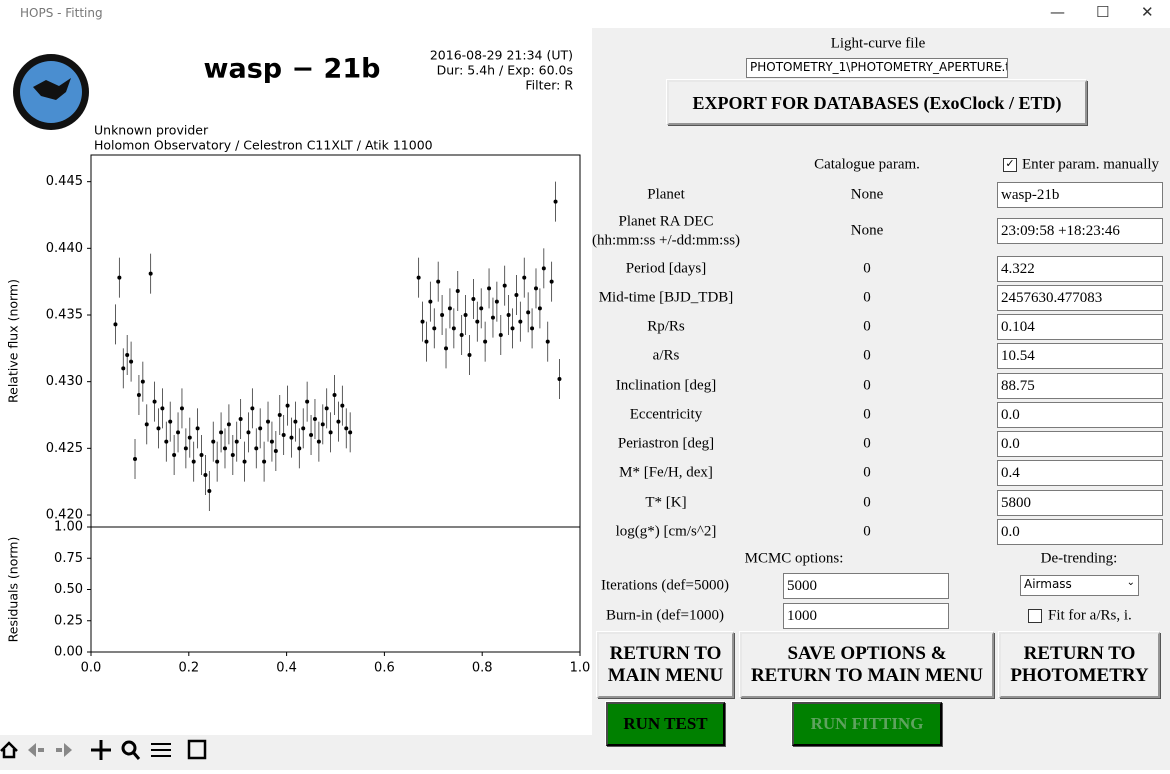 The width and height of the screenshot is (1170, 774). I want to click on detrending-select: Airmass ⌄, so click(1079, 585).